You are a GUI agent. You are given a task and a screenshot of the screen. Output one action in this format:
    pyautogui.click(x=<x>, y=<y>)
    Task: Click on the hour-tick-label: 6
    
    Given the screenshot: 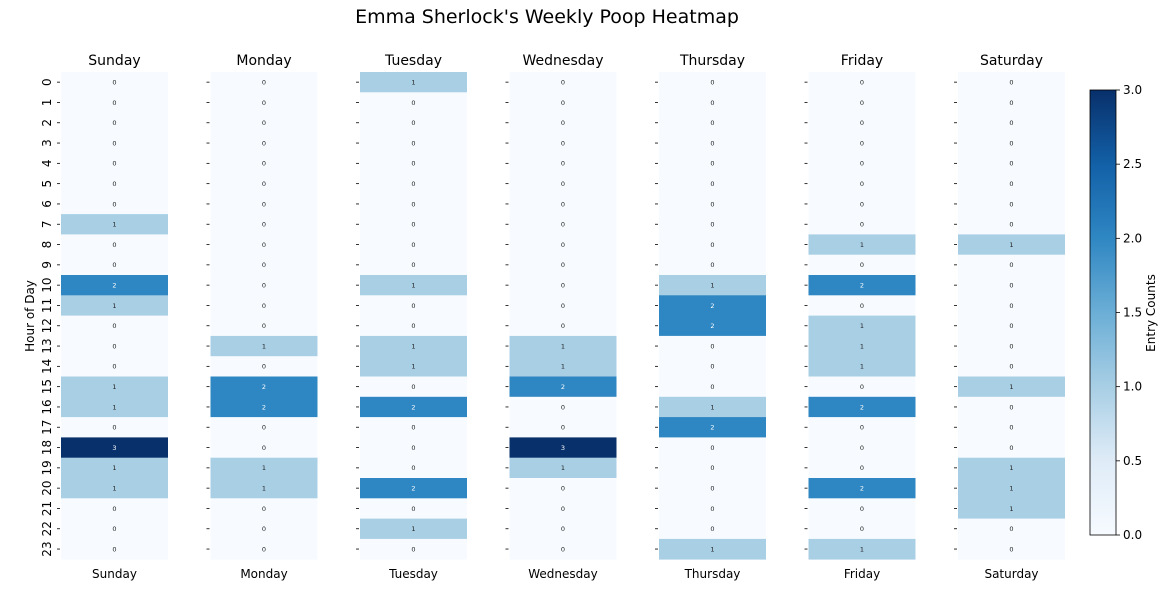 What is the action you would take?
    pyautogui.click(x=47, y=204)
    